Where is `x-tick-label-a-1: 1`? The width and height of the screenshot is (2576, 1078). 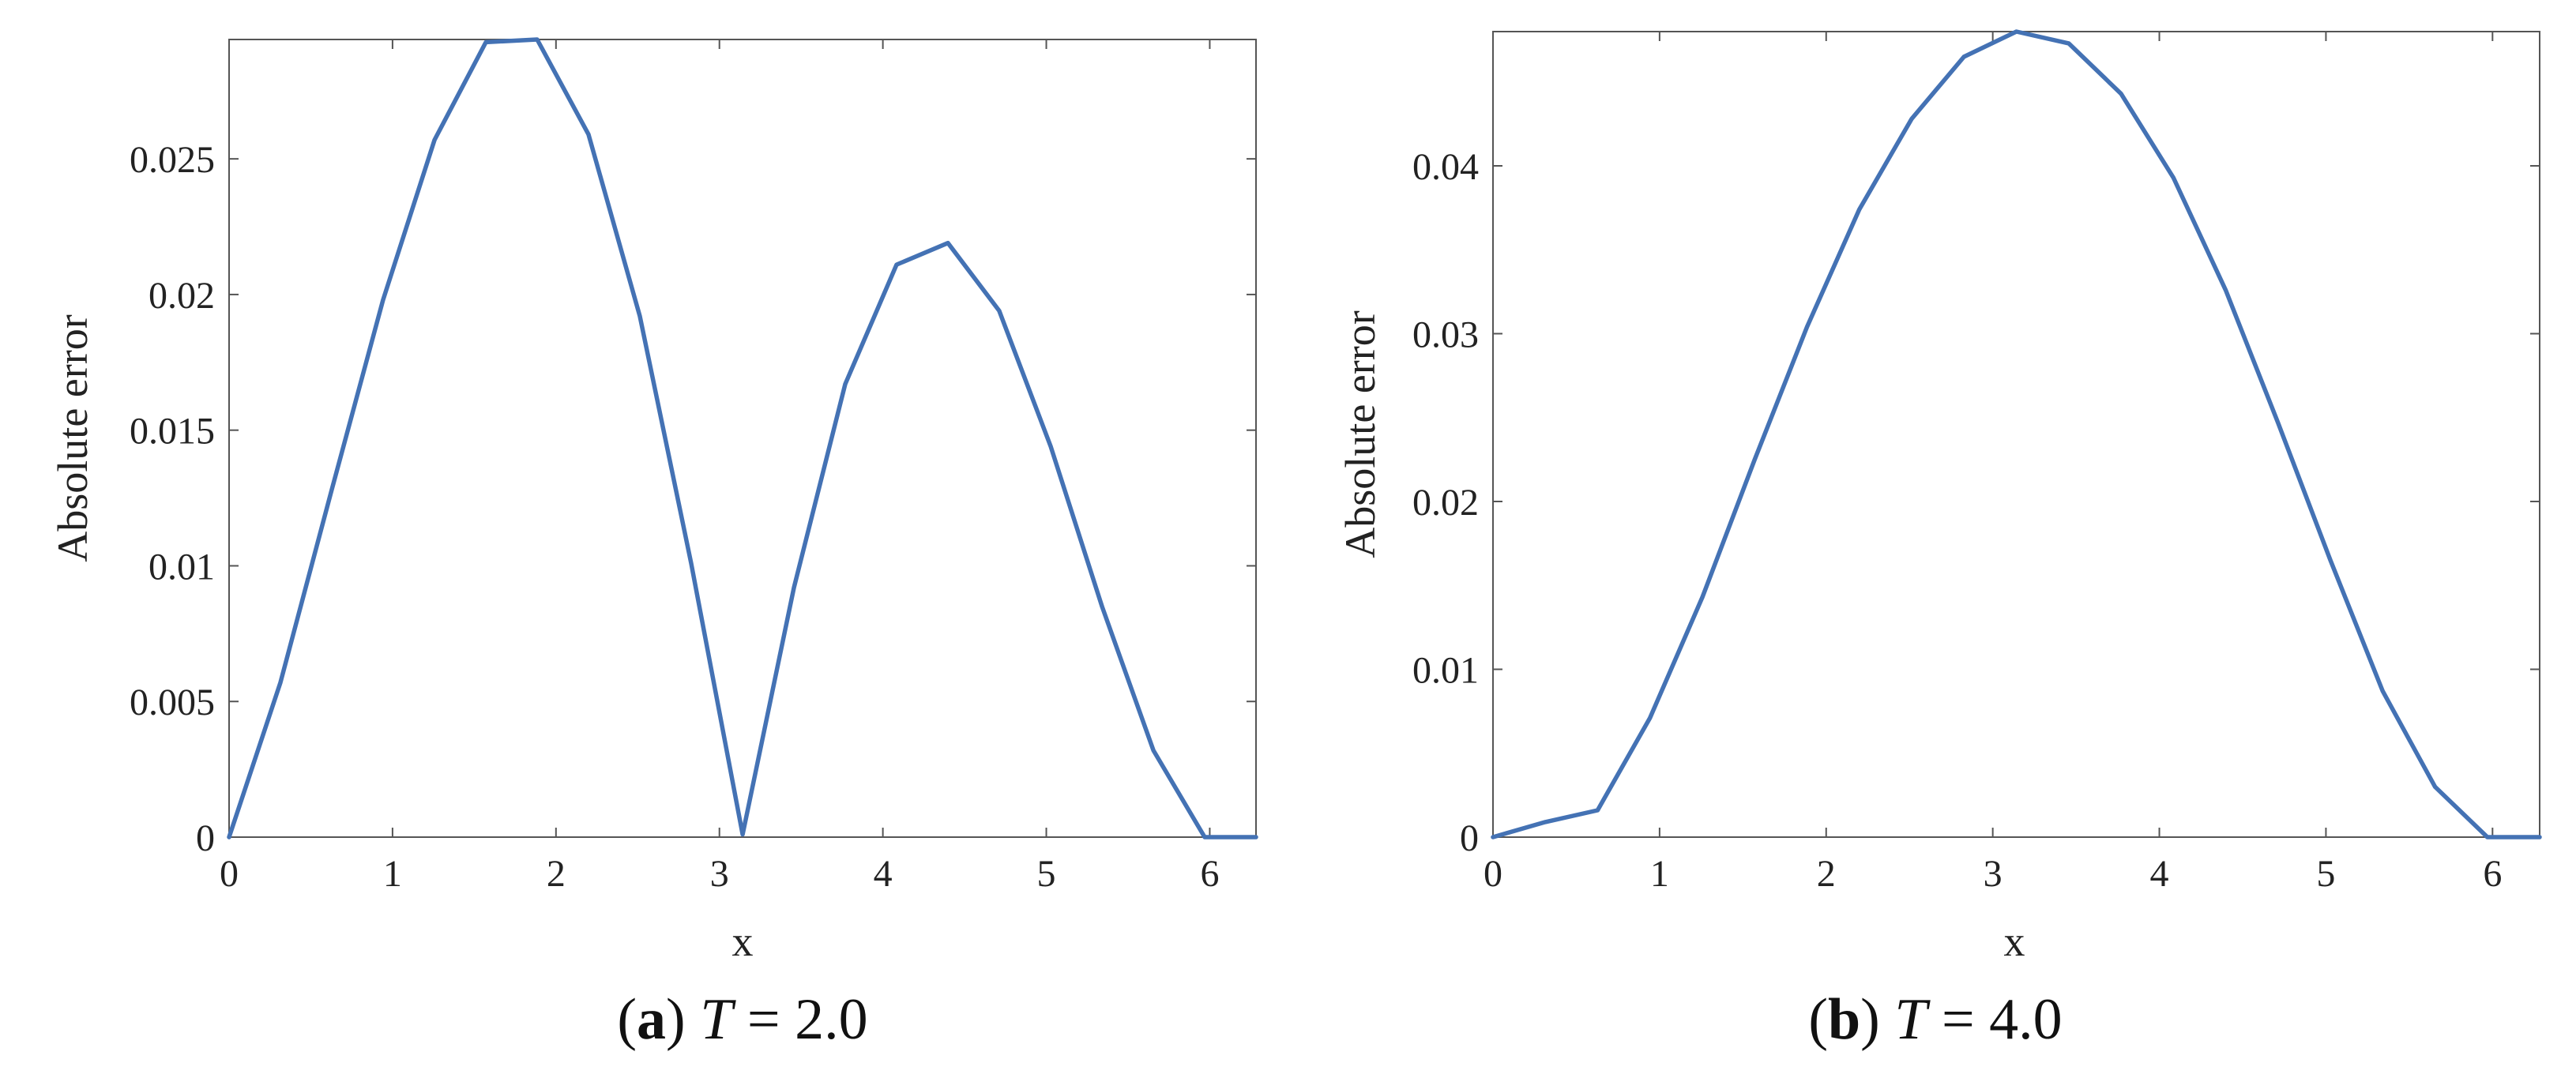
x-tick-label-a-1: 1 is located at coordinates (393, 874).